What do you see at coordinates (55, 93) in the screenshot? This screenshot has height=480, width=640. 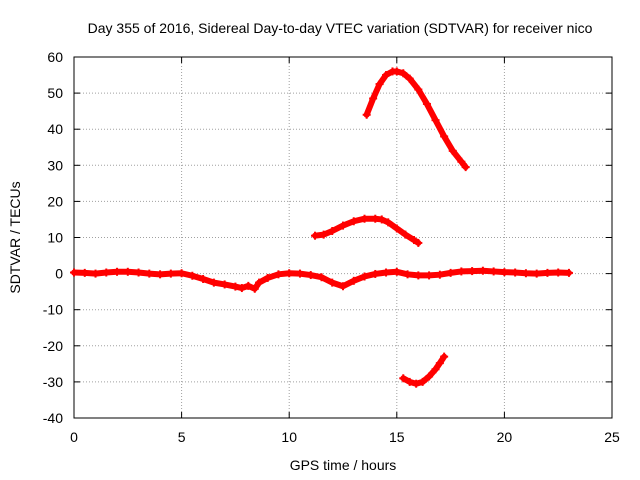 I see `y-tick-label: 50` at bounding box center [55, 93].